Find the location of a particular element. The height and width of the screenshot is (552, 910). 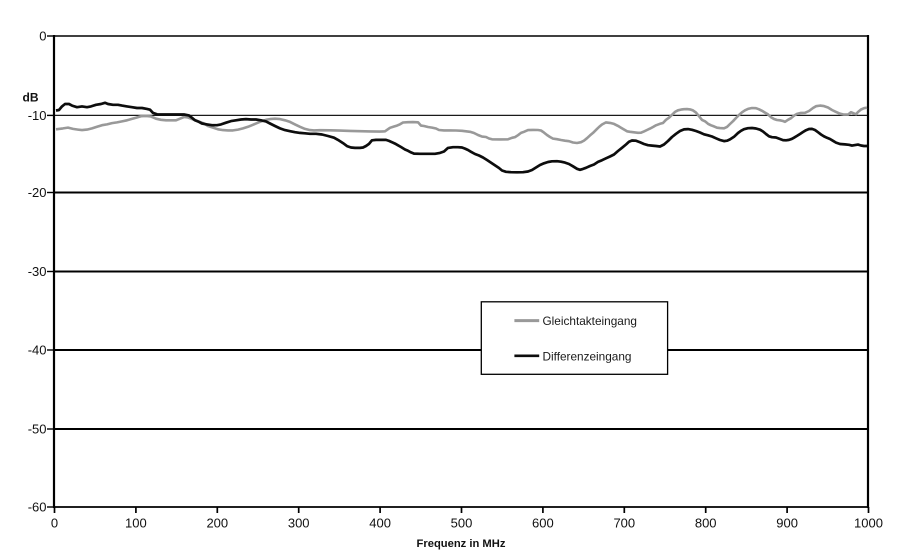

svg-text: -50 is located at coordinates (37, 428).